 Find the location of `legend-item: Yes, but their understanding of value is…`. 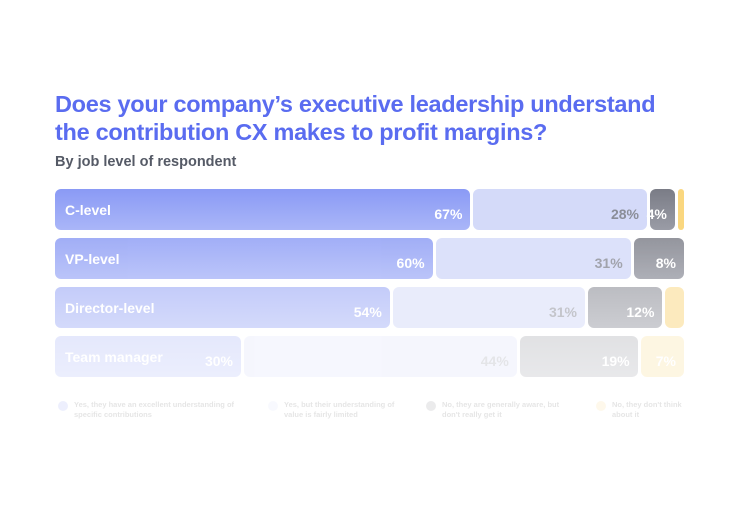

legend-item: Yes, but their understanding of value is… is located at coordinates (335, 410).